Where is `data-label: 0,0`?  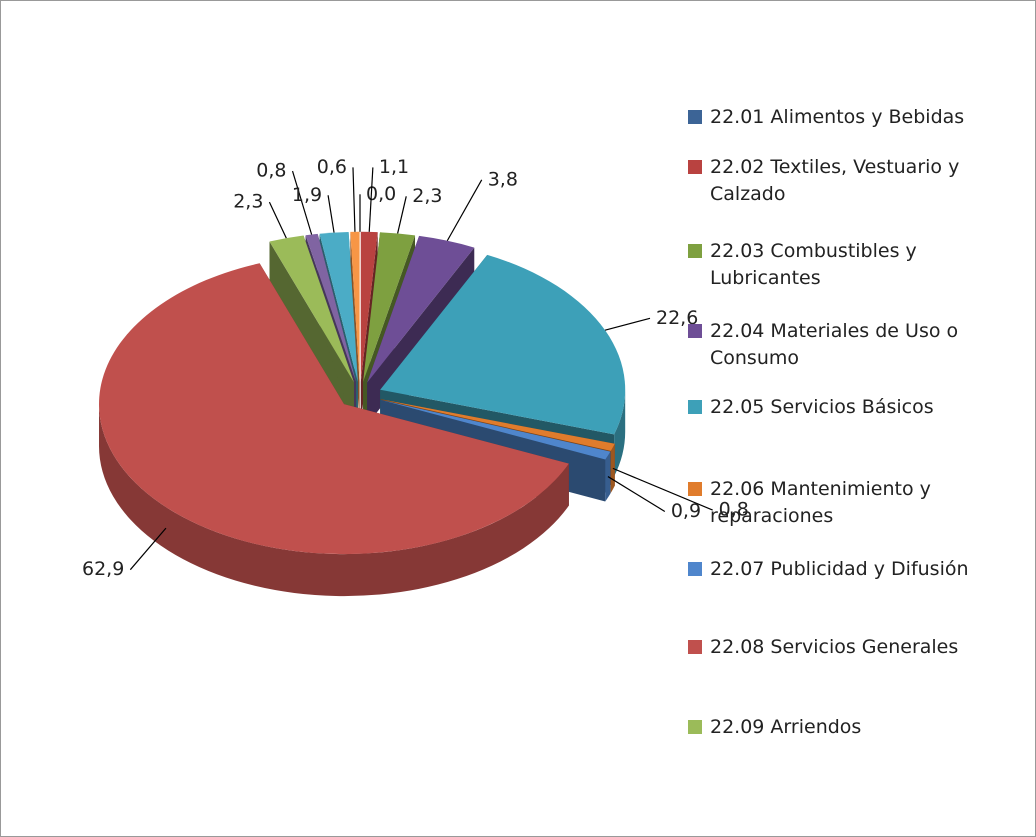 data-label: 0,0 is located at coordinates (381, 194).